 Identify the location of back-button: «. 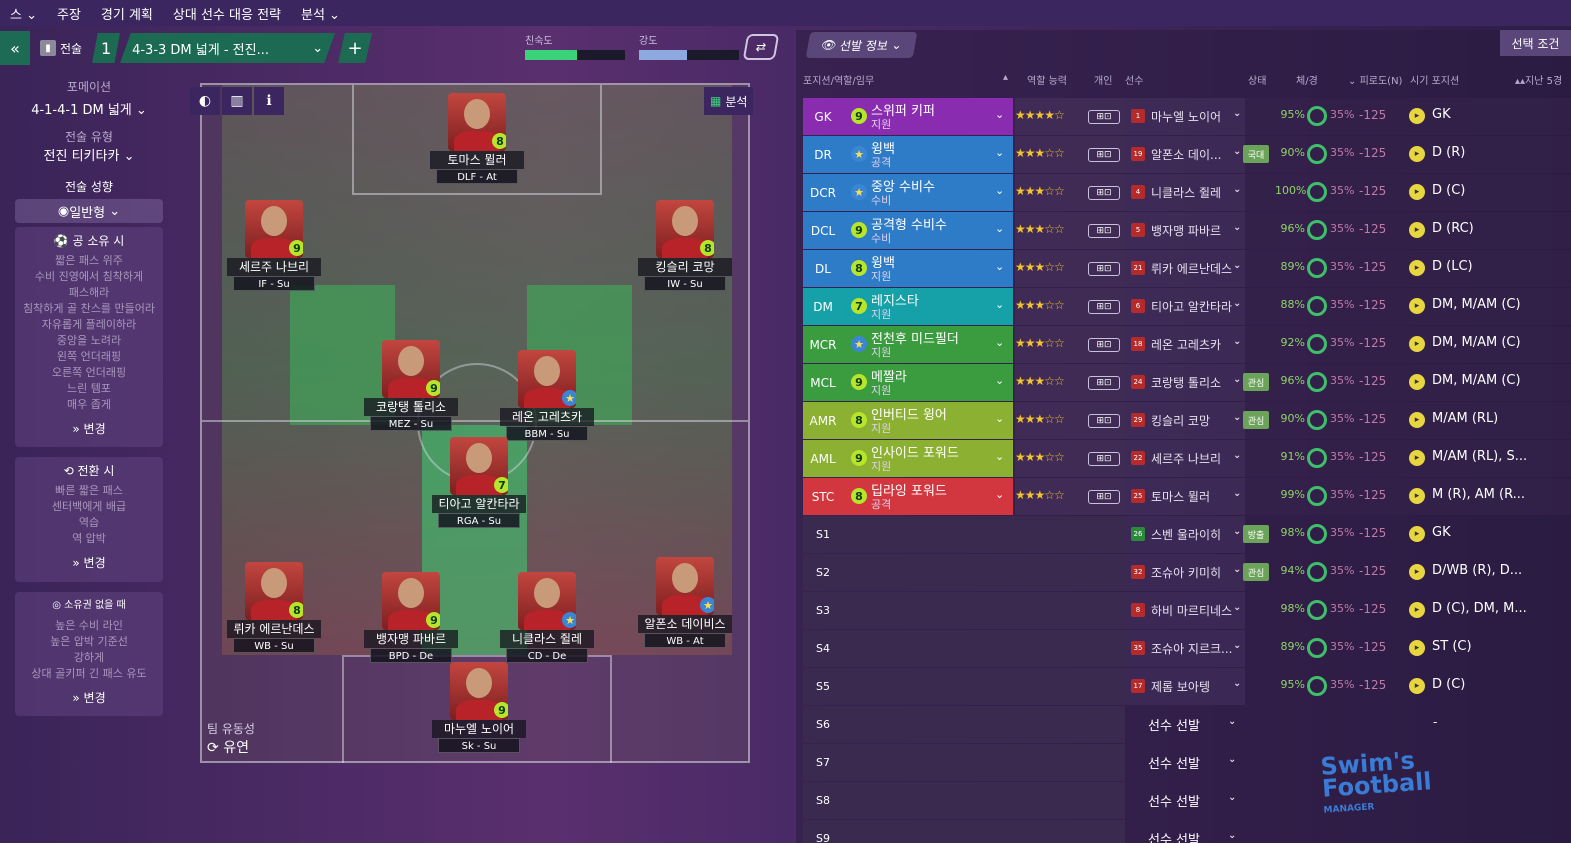
(15, 48).